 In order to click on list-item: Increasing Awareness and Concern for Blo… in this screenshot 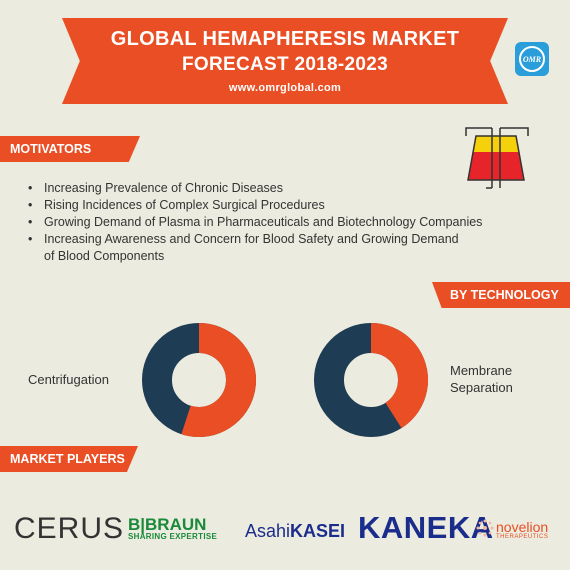, I will do `click(278, 239)`.